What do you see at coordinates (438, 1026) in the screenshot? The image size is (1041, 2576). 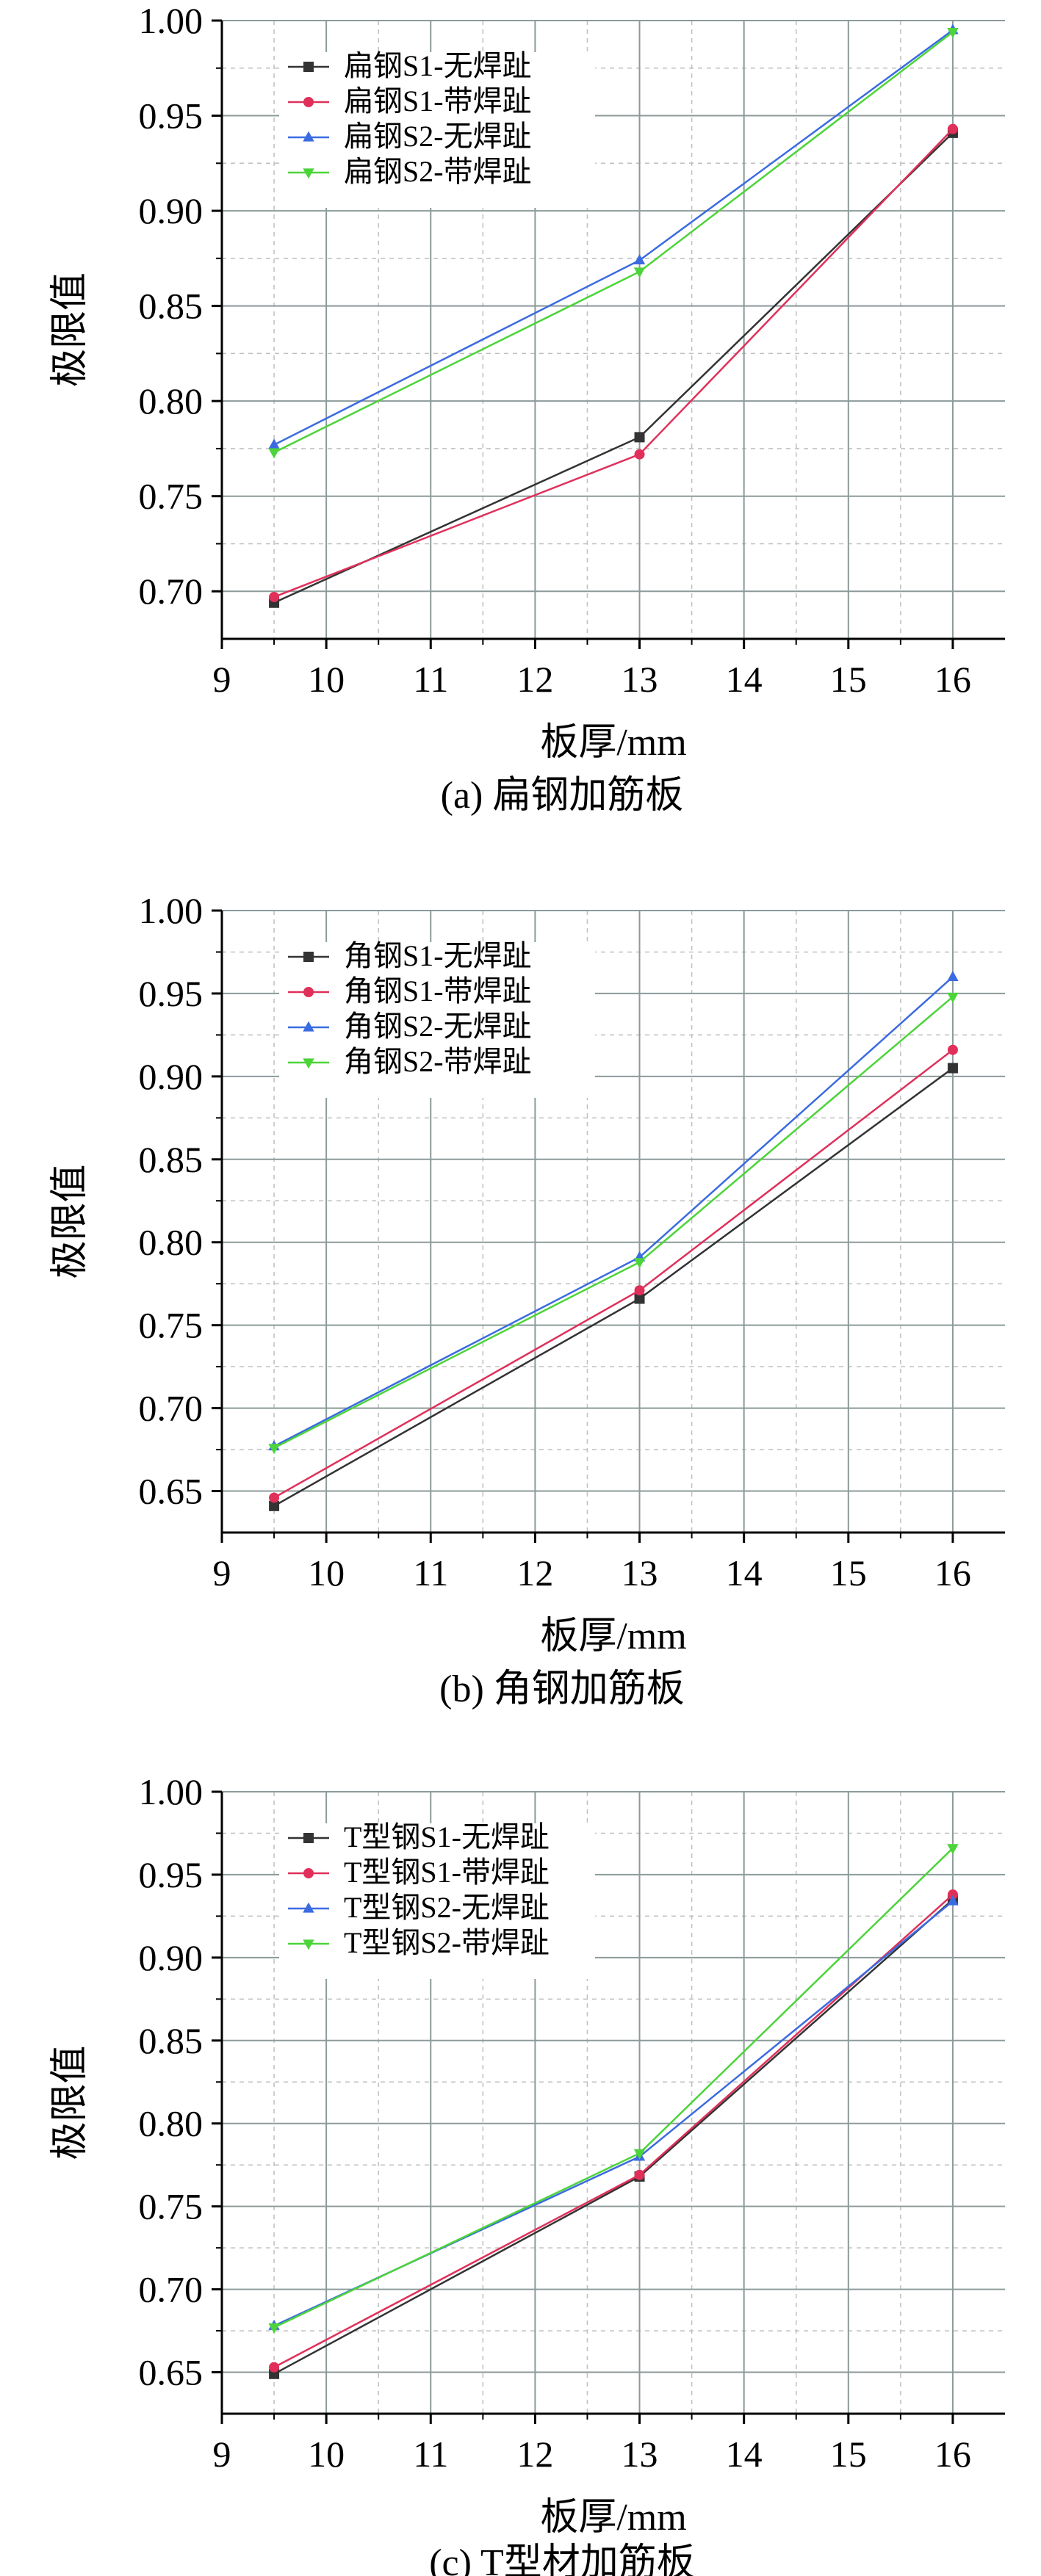 I see `legend-label: 角钢S2-无焊趾` at bounding box center [438, 1026].